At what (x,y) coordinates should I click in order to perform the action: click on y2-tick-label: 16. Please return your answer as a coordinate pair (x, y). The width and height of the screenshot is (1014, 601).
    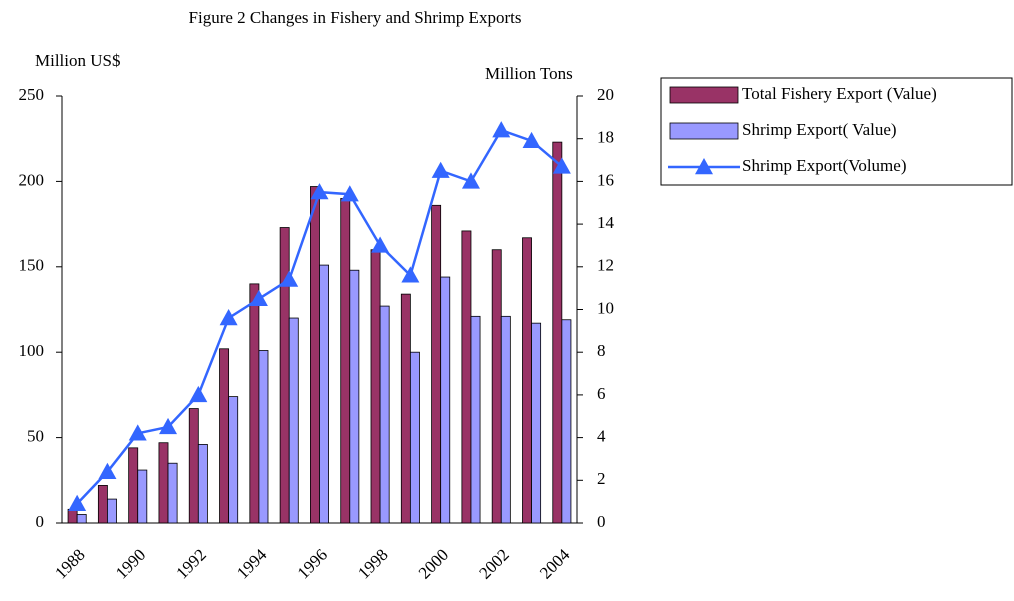
    Looking at the image, I should click on (605, 179).